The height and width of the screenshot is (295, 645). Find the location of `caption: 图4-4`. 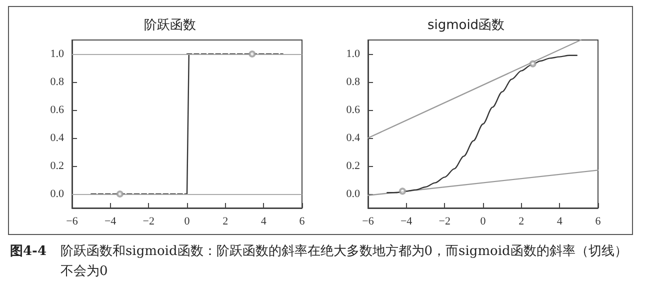

caption: 图4-4 is located at coordinates (28, 252).